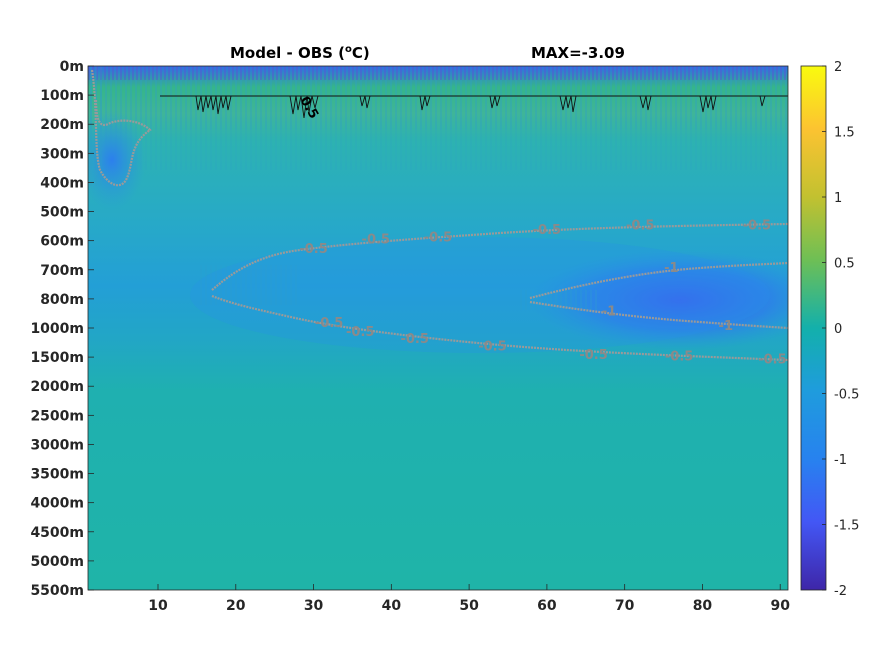  What do you see at coordinates (72, 67) in the screenshot?
I see `y-tick-label: 0m` at bounding box center [72, 67].